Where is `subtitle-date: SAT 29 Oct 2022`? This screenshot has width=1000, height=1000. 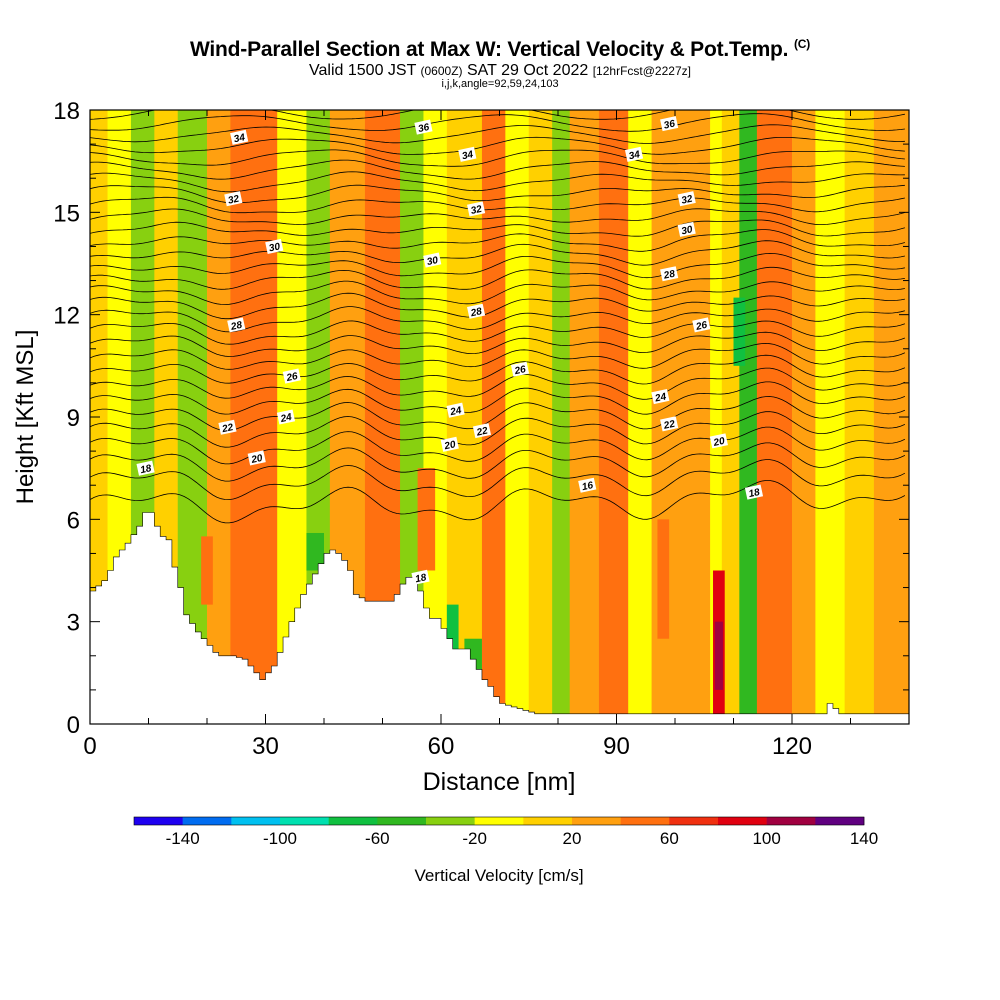 subtitle-date: SAT 29 Oct 2022 is located at coordinates (528, 70).